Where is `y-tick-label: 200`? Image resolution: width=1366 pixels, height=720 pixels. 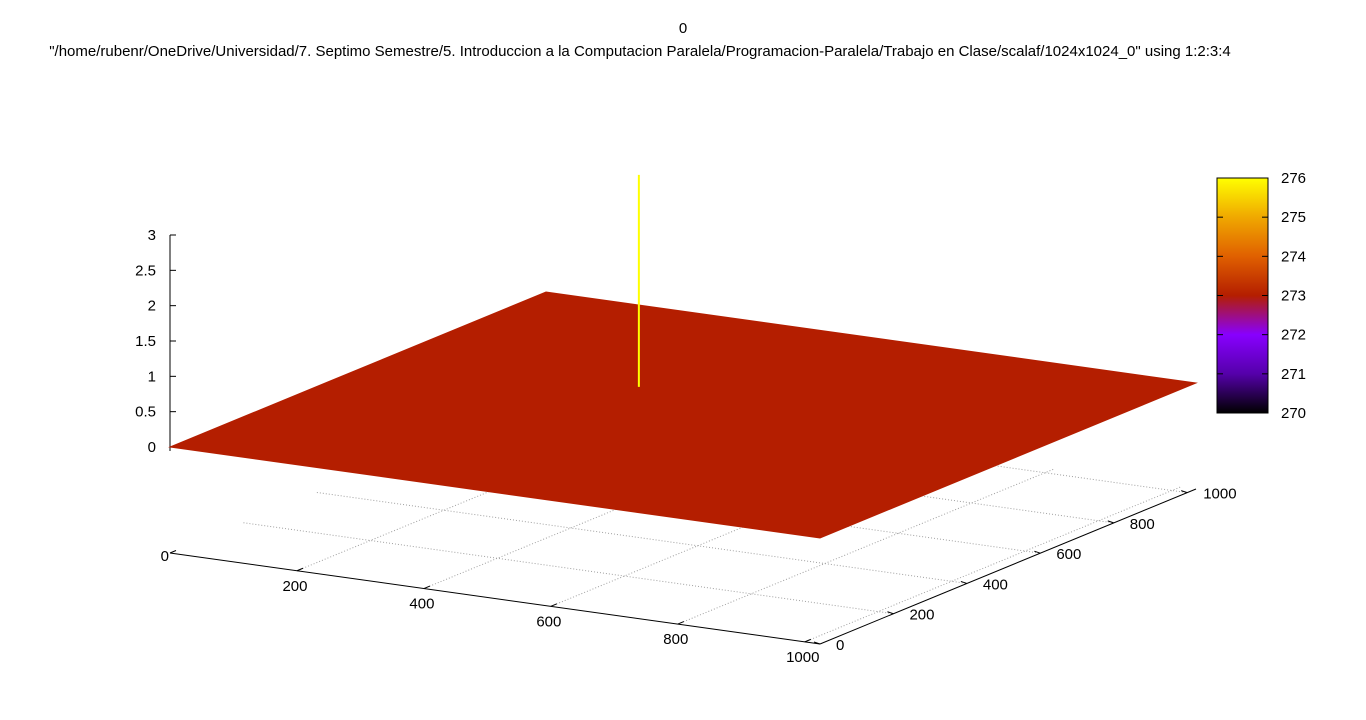
y-tick-label: 200 is located at coordinates (921, 615).